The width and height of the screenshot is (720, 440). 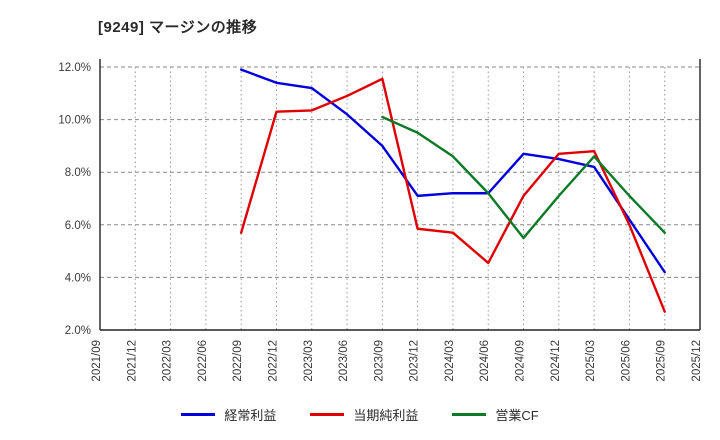 I want to click on x-axis-tick-label: 2025/03, so click(x=591, y=361).